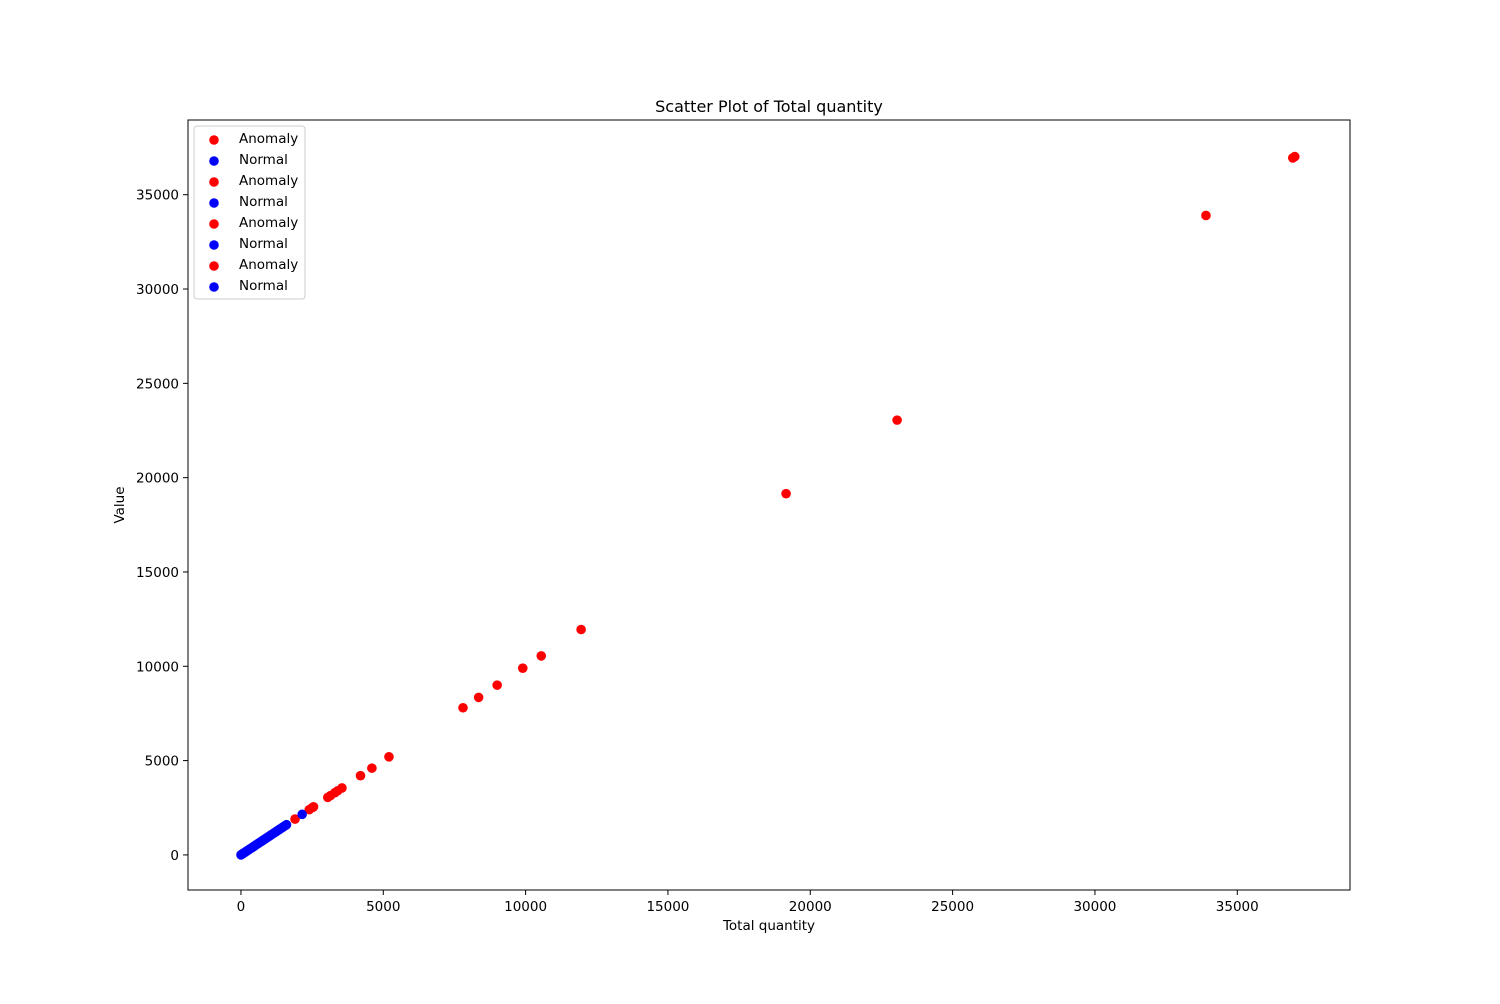  What do you see at coordinates (241, 907) in the screenshot?
I see `x-tick-label: 0` at bounding box center [241, 907].